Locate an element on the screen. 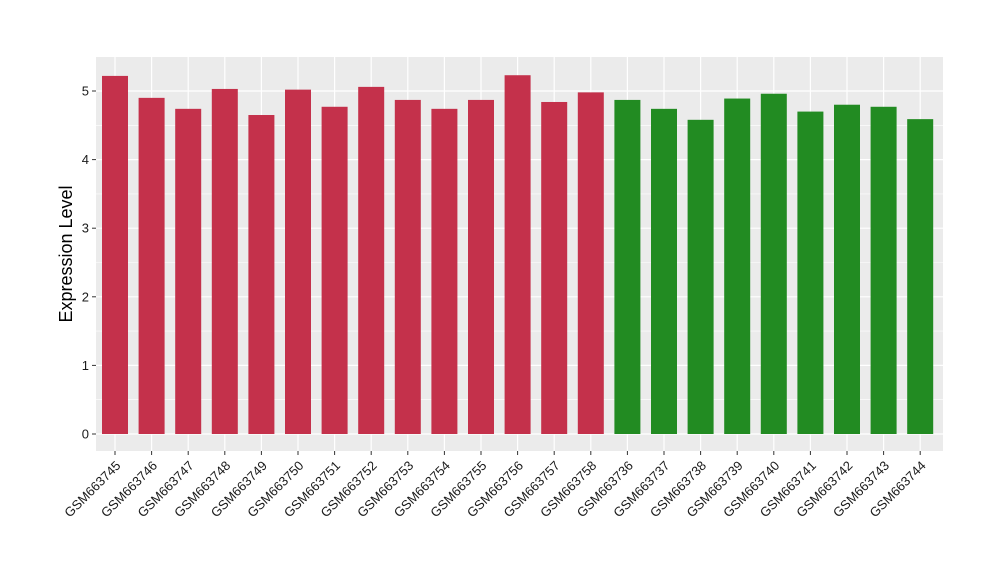 This screenshot has width=1000, height=580. bar-GSM663757 is located at coordinates (554, 267).